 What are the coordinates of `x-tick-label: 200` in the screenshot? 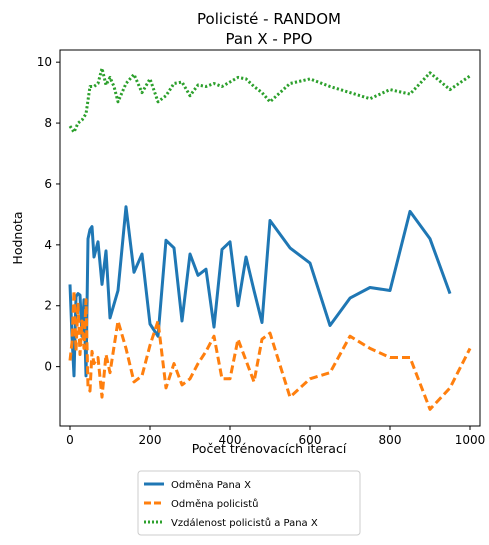 It's located at (150, 440).